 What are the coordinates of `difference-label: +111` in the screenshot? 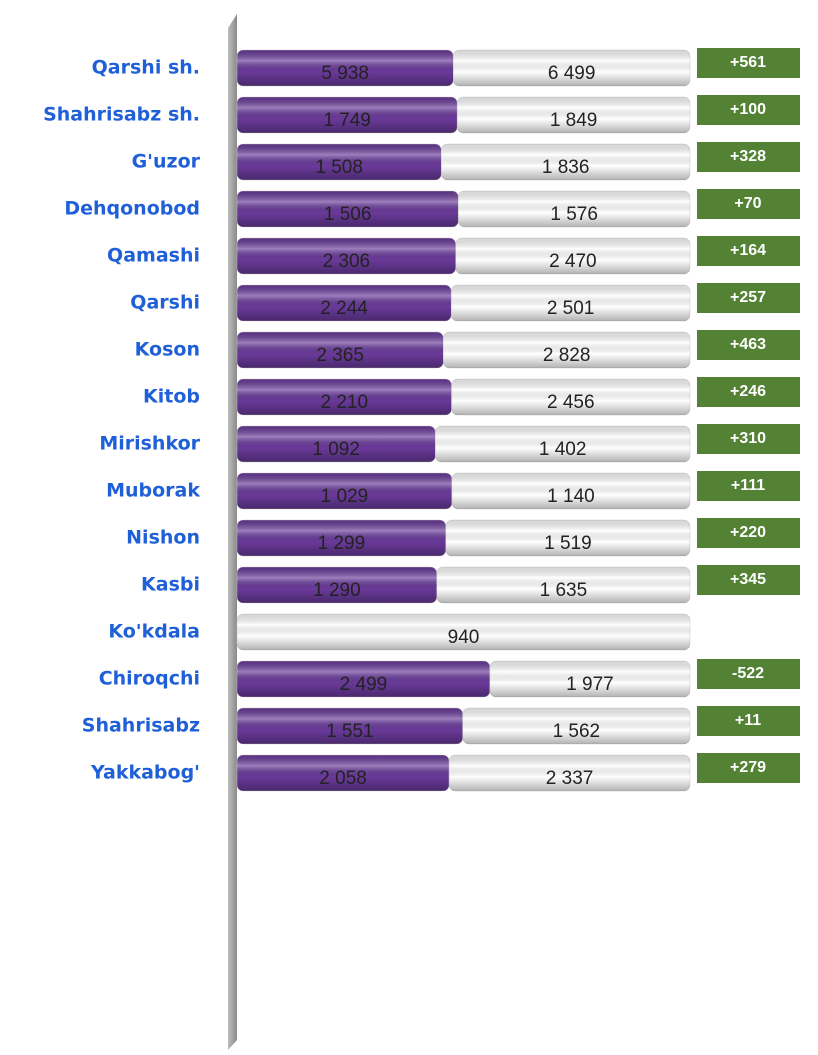 It's located at (748, 485).